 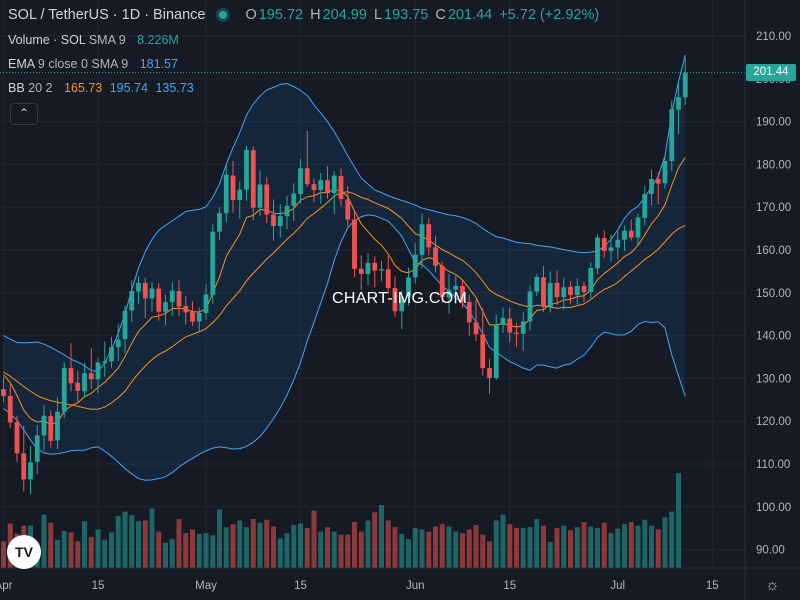 I want to click on volume-legend: Volume · SOL SMA 9 8.226M, so click(x=93, y=40).